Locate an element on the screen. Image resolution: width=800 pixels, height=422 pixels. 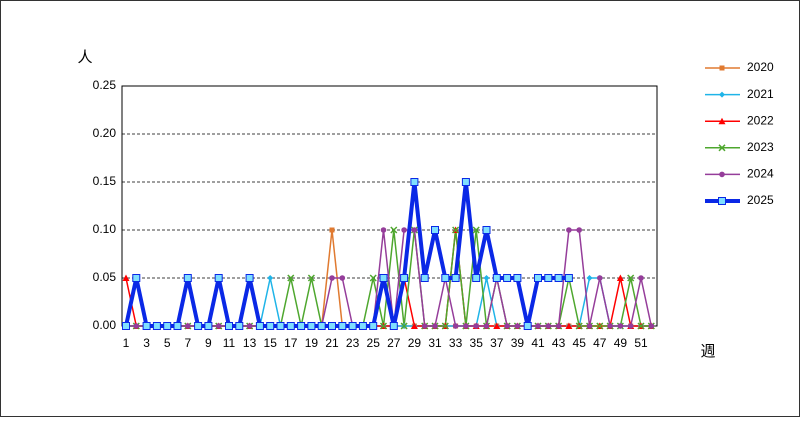
x-tick-label: 11 is located at coordinates (229, 343).